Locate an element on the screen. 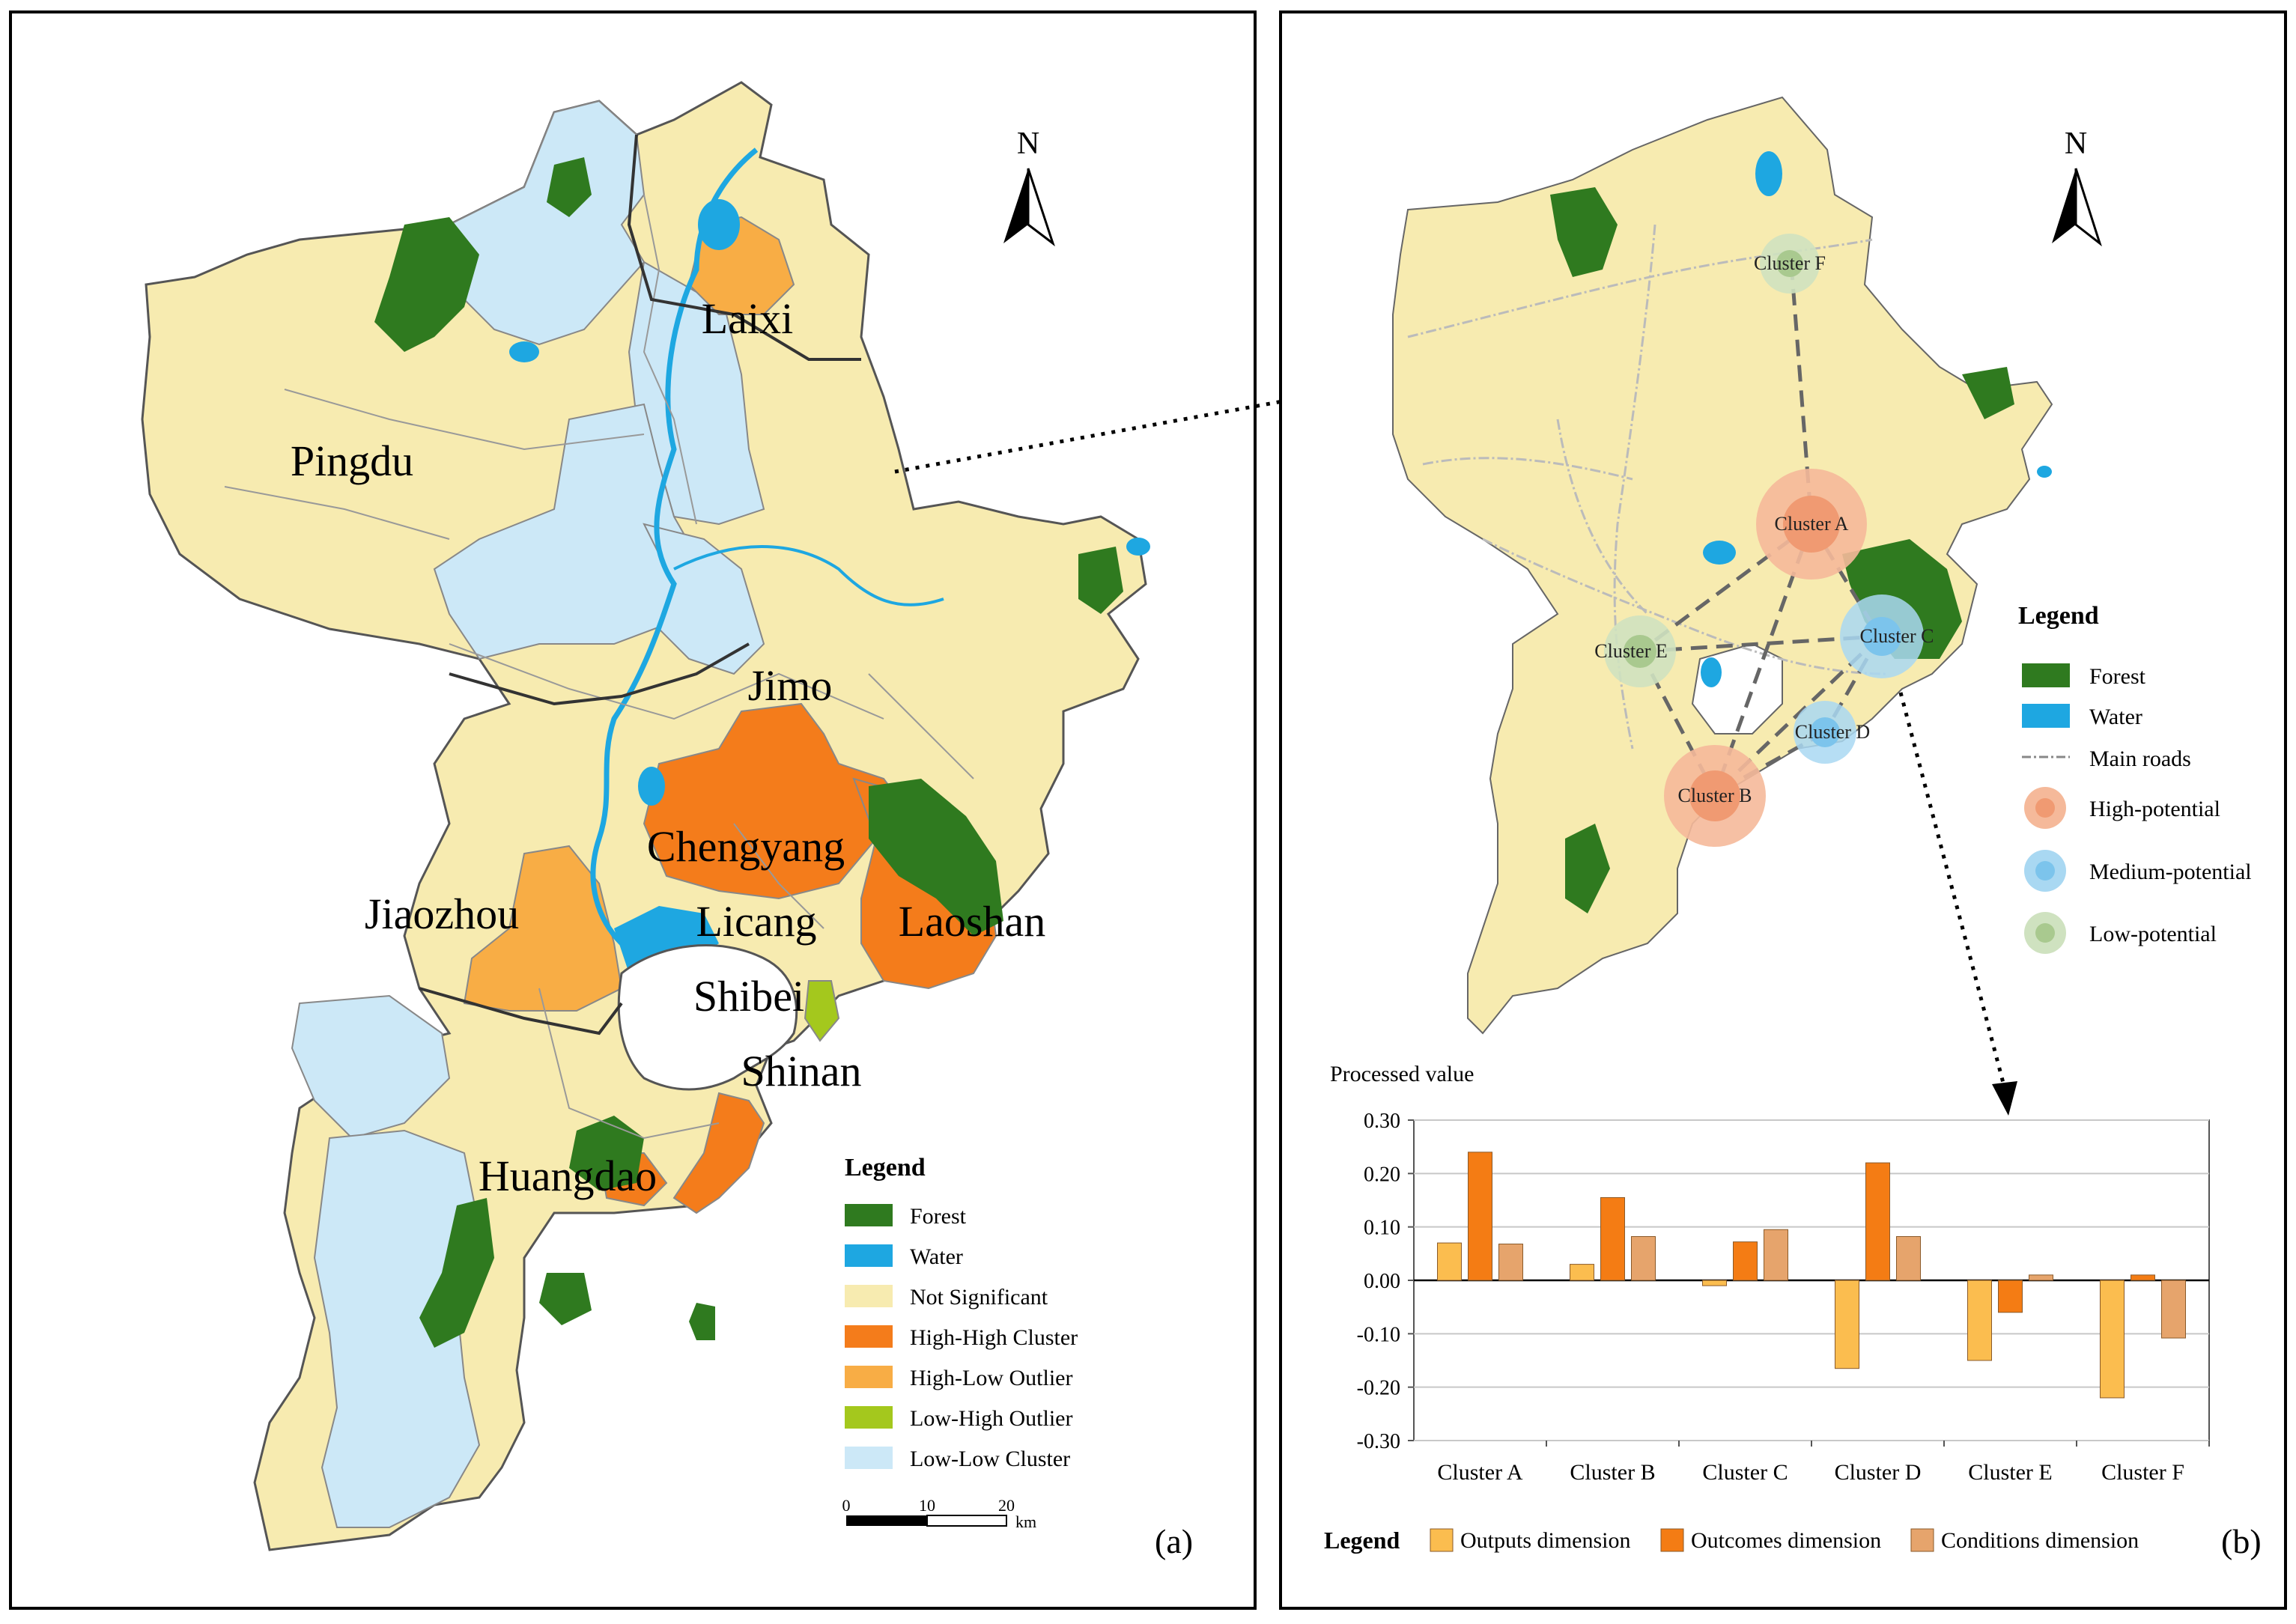 The image size is (2296, 1624). cluster-bubbles is located at coordinates (1764, 540).